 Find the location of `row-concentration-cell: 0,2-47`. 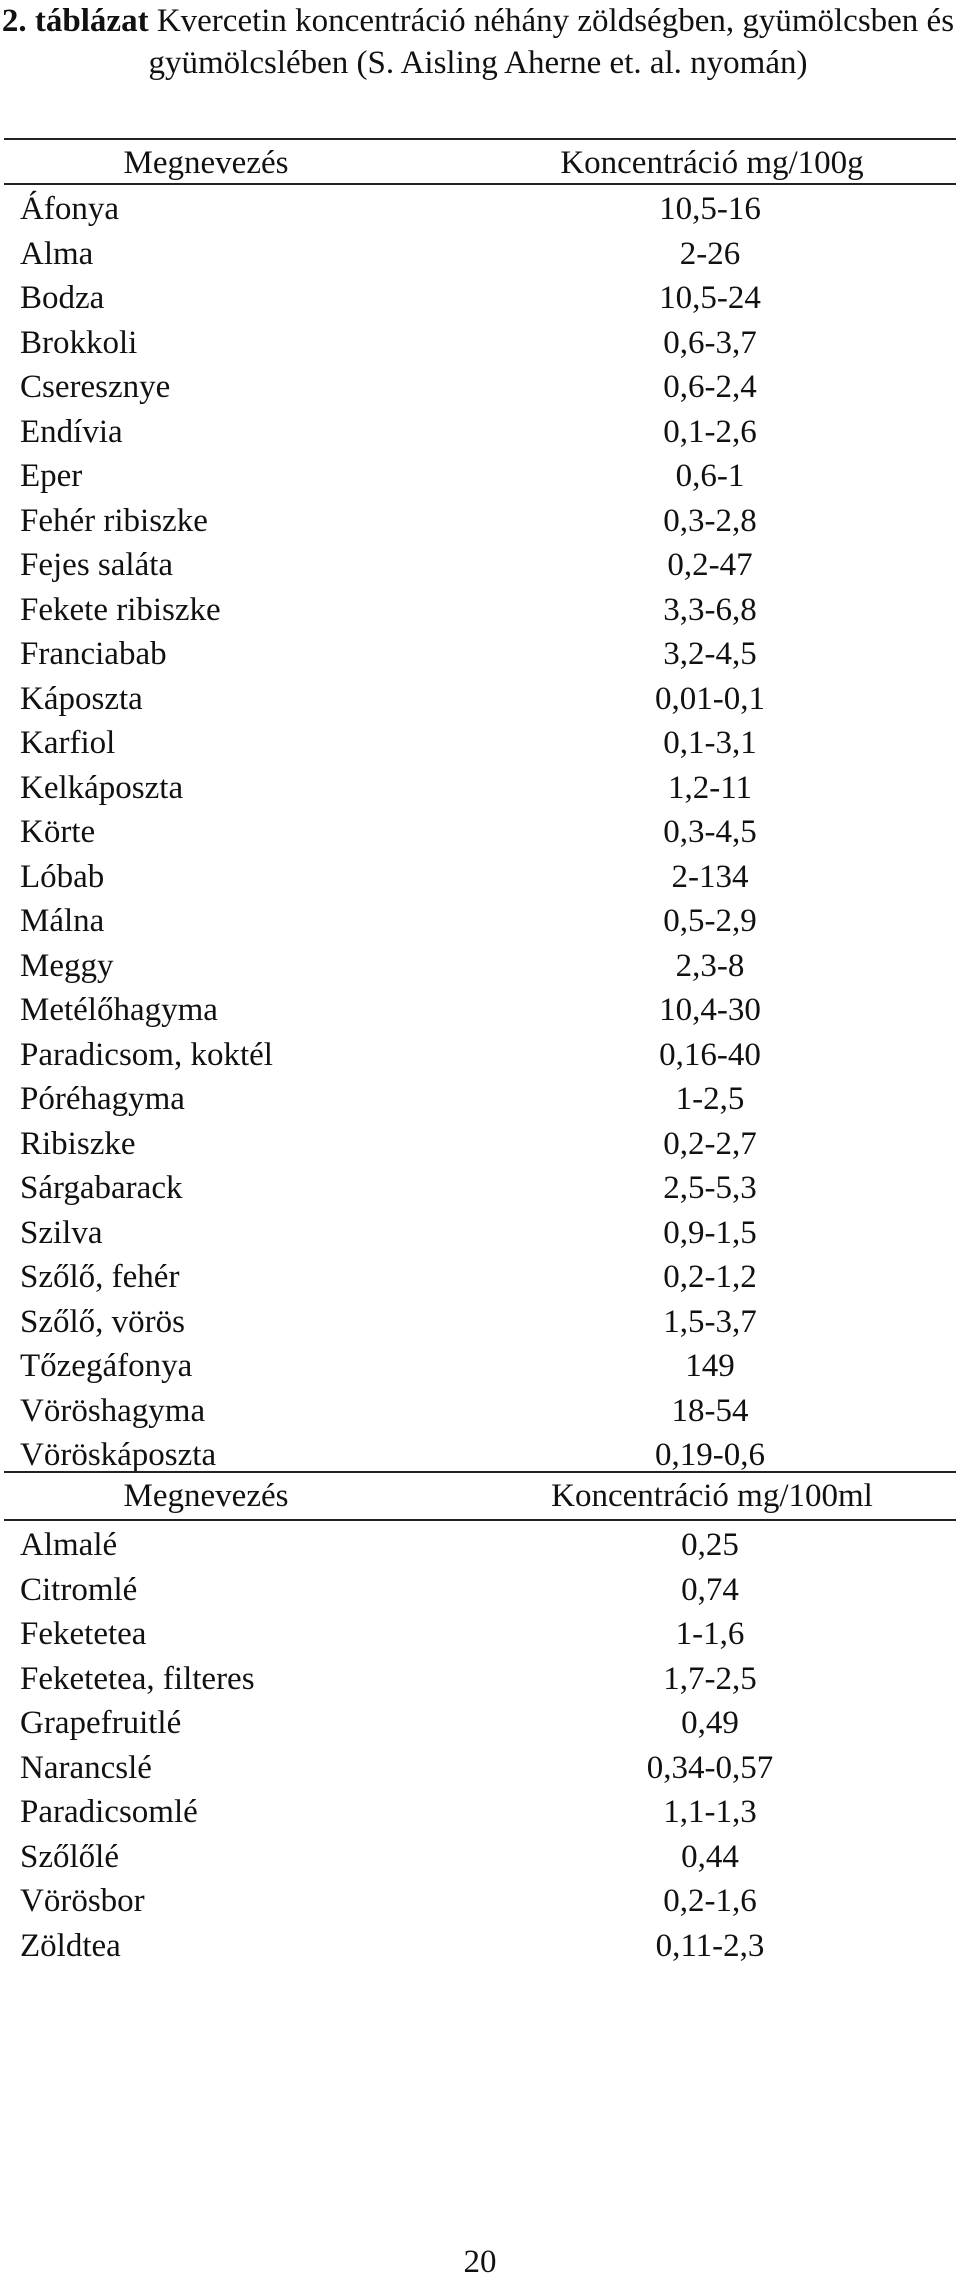

row-concentration-cell: 0,2-47 is located at coordinates (710, 565).